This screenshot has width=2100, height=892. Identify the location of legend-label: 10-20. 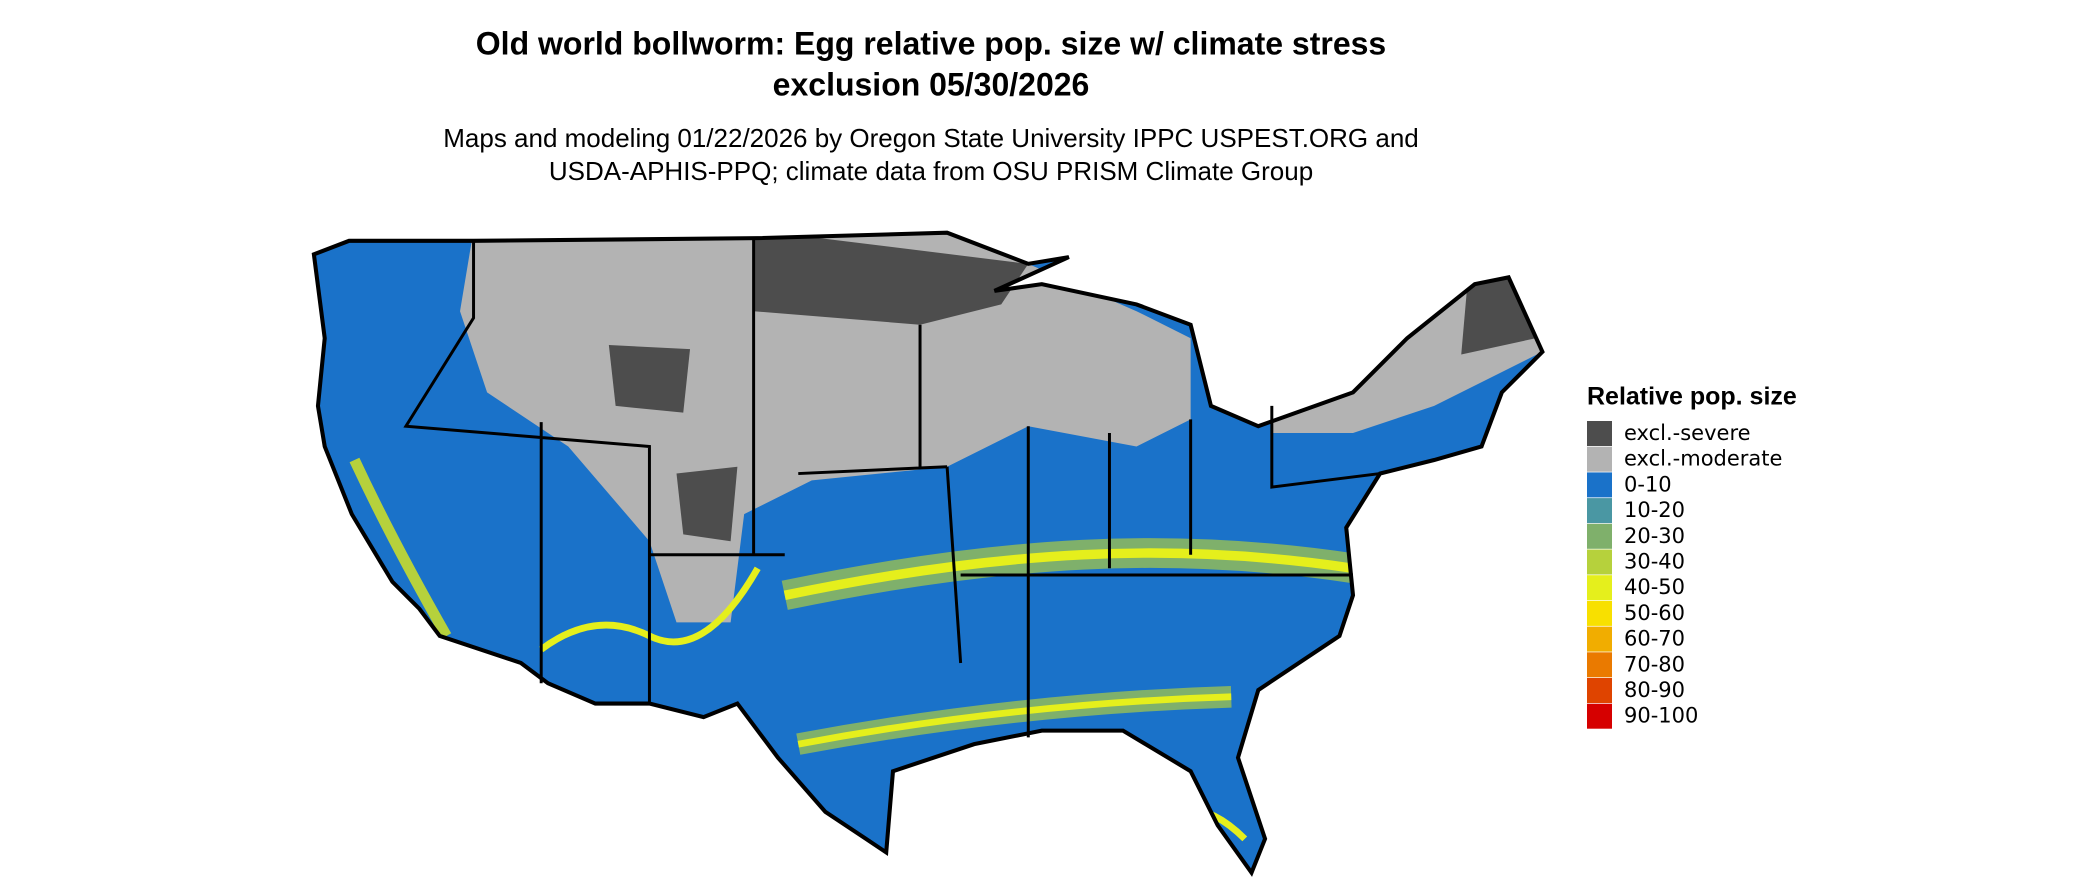
(1654, 510).